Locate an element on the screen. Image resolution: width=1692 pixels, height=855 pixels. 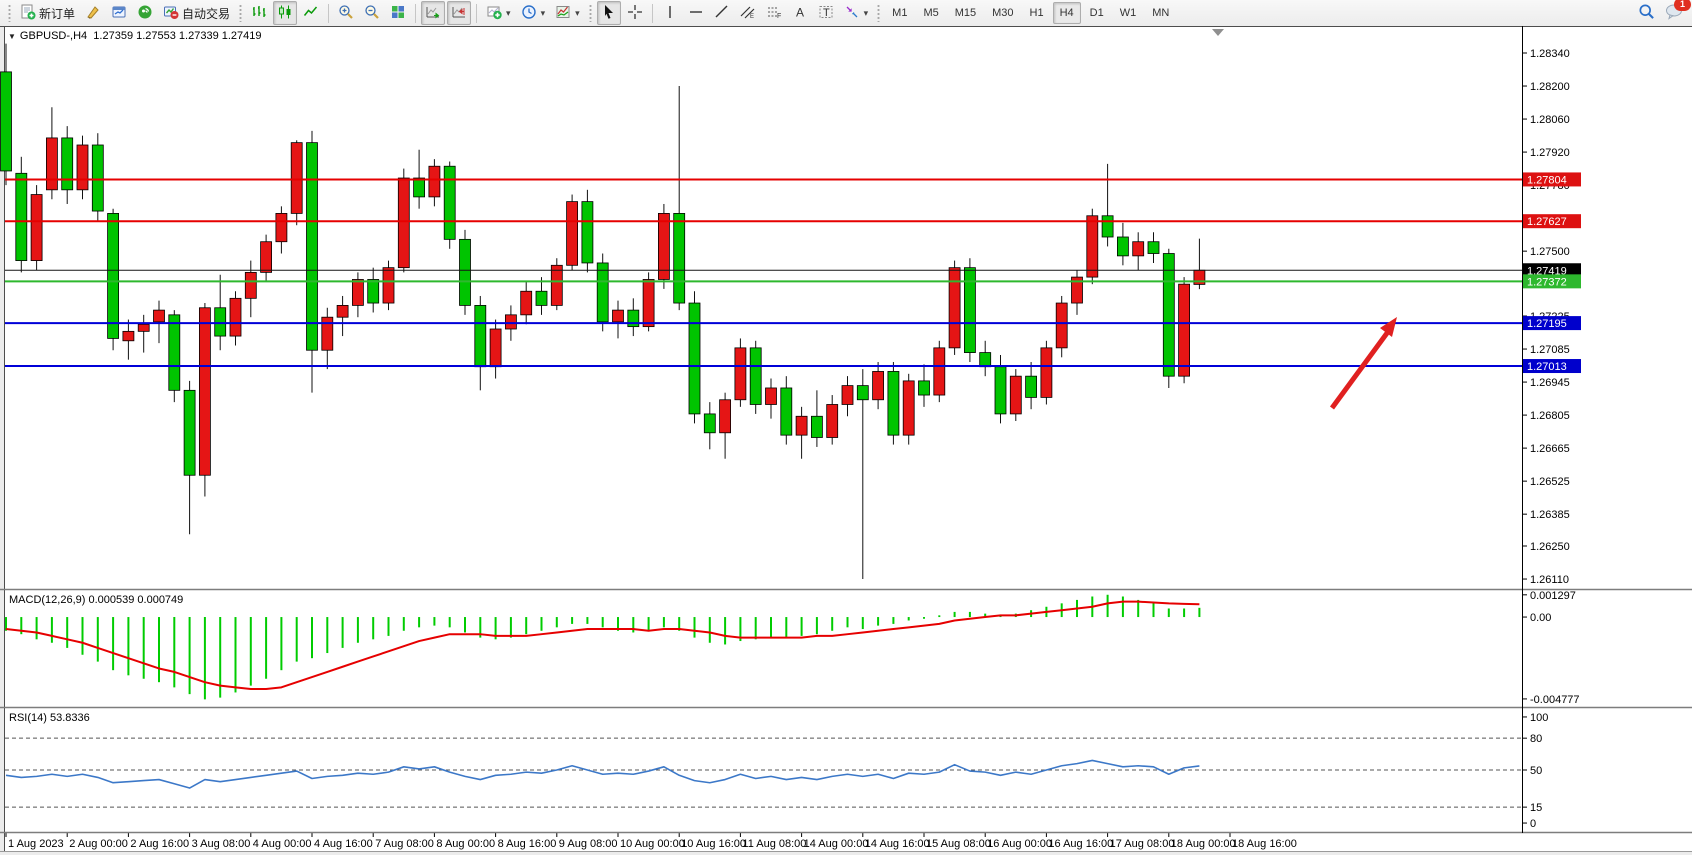
chart-ohlc-values: 1.27359 1.27553 1.27339 1.27419 is located at coordinates (177, 36).